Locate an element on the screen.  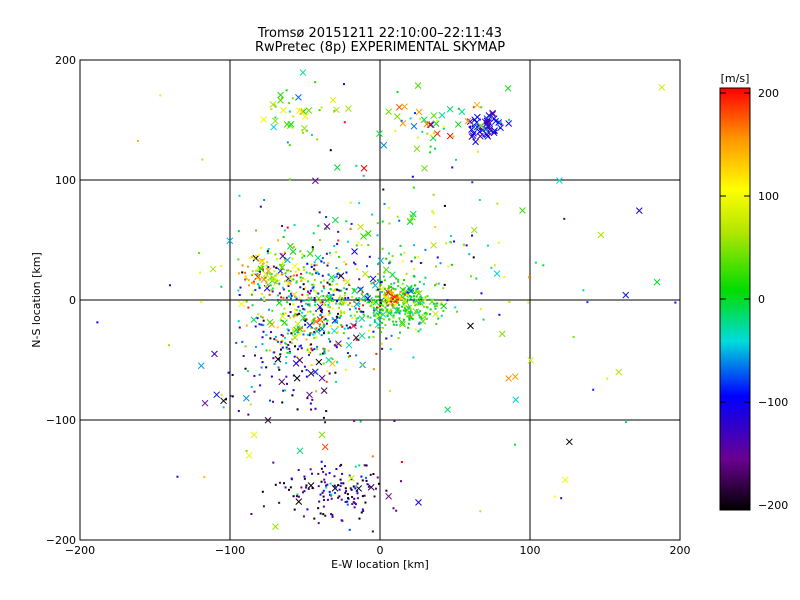
x-tick-label: −100 is located at coordinates (230, 550).